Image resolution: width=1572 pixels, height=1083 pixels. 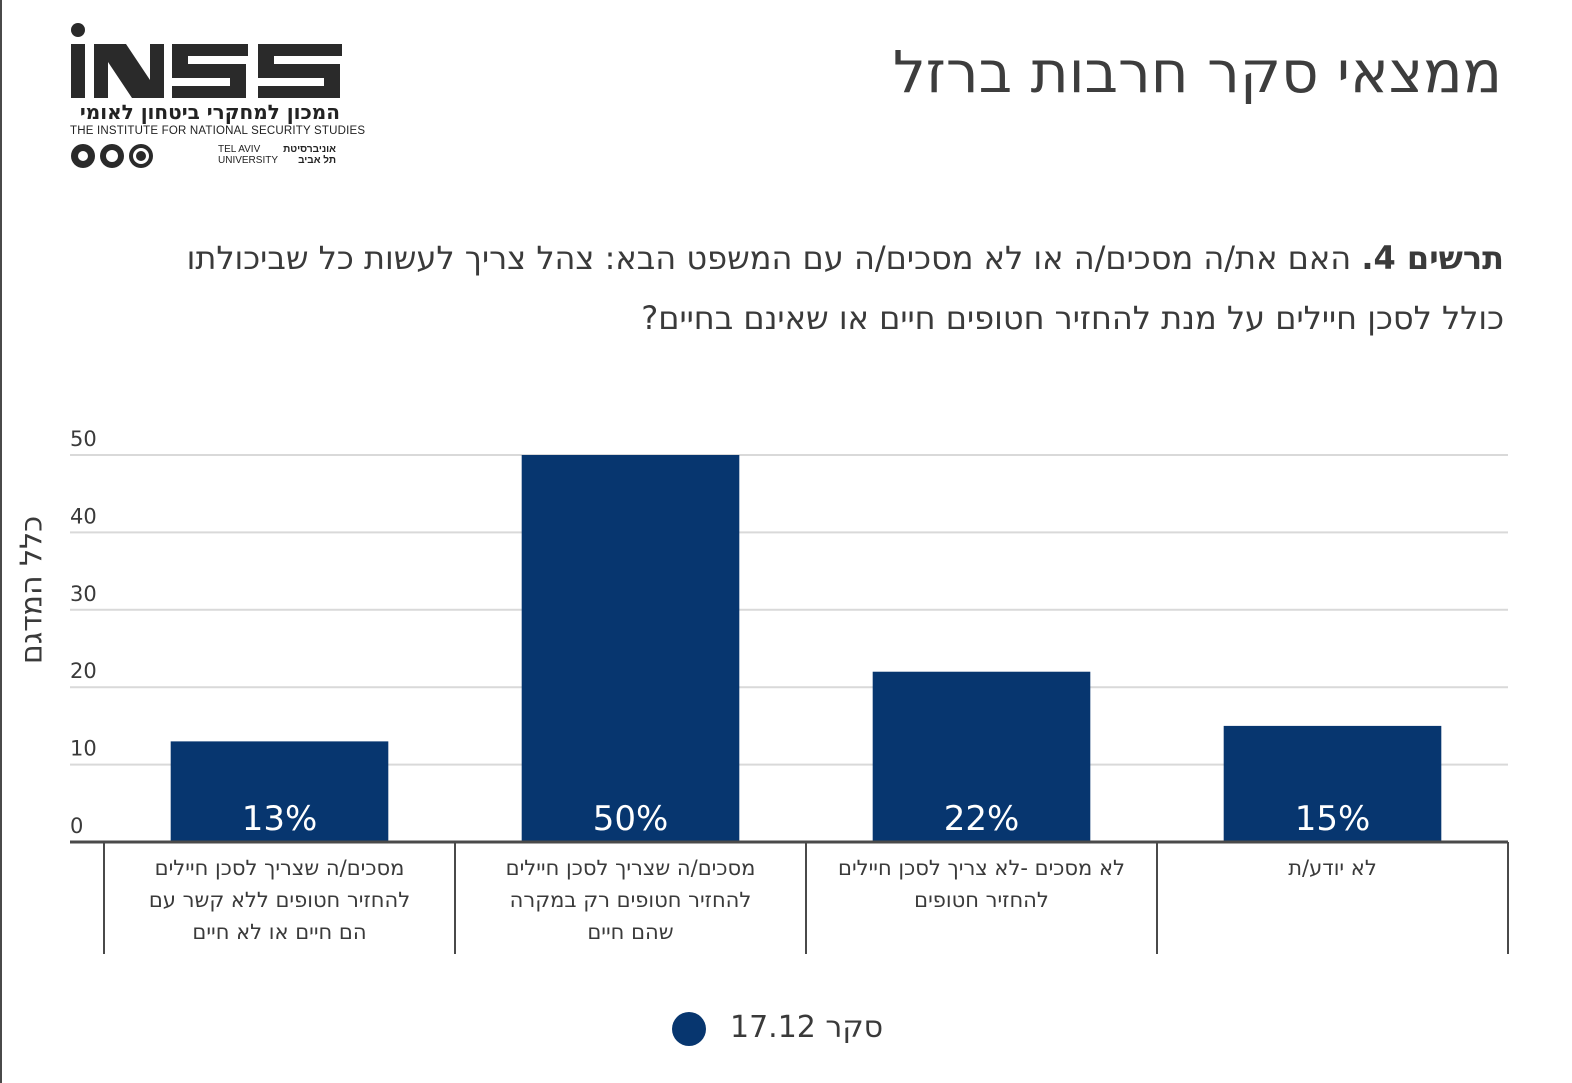 I want to click on page-title: ממצאי סקר חרבות ברזל, so click(x=1197, y=72).